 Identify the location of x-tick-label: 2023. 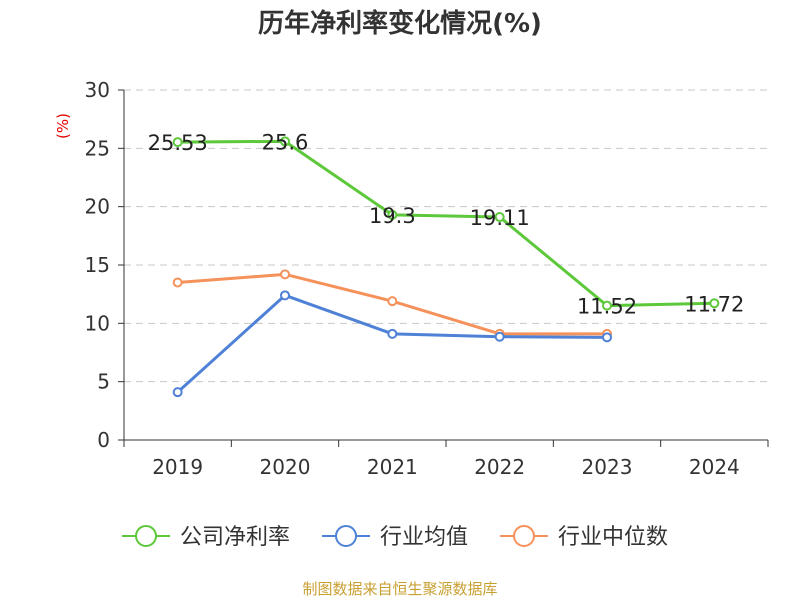
(607, 467).